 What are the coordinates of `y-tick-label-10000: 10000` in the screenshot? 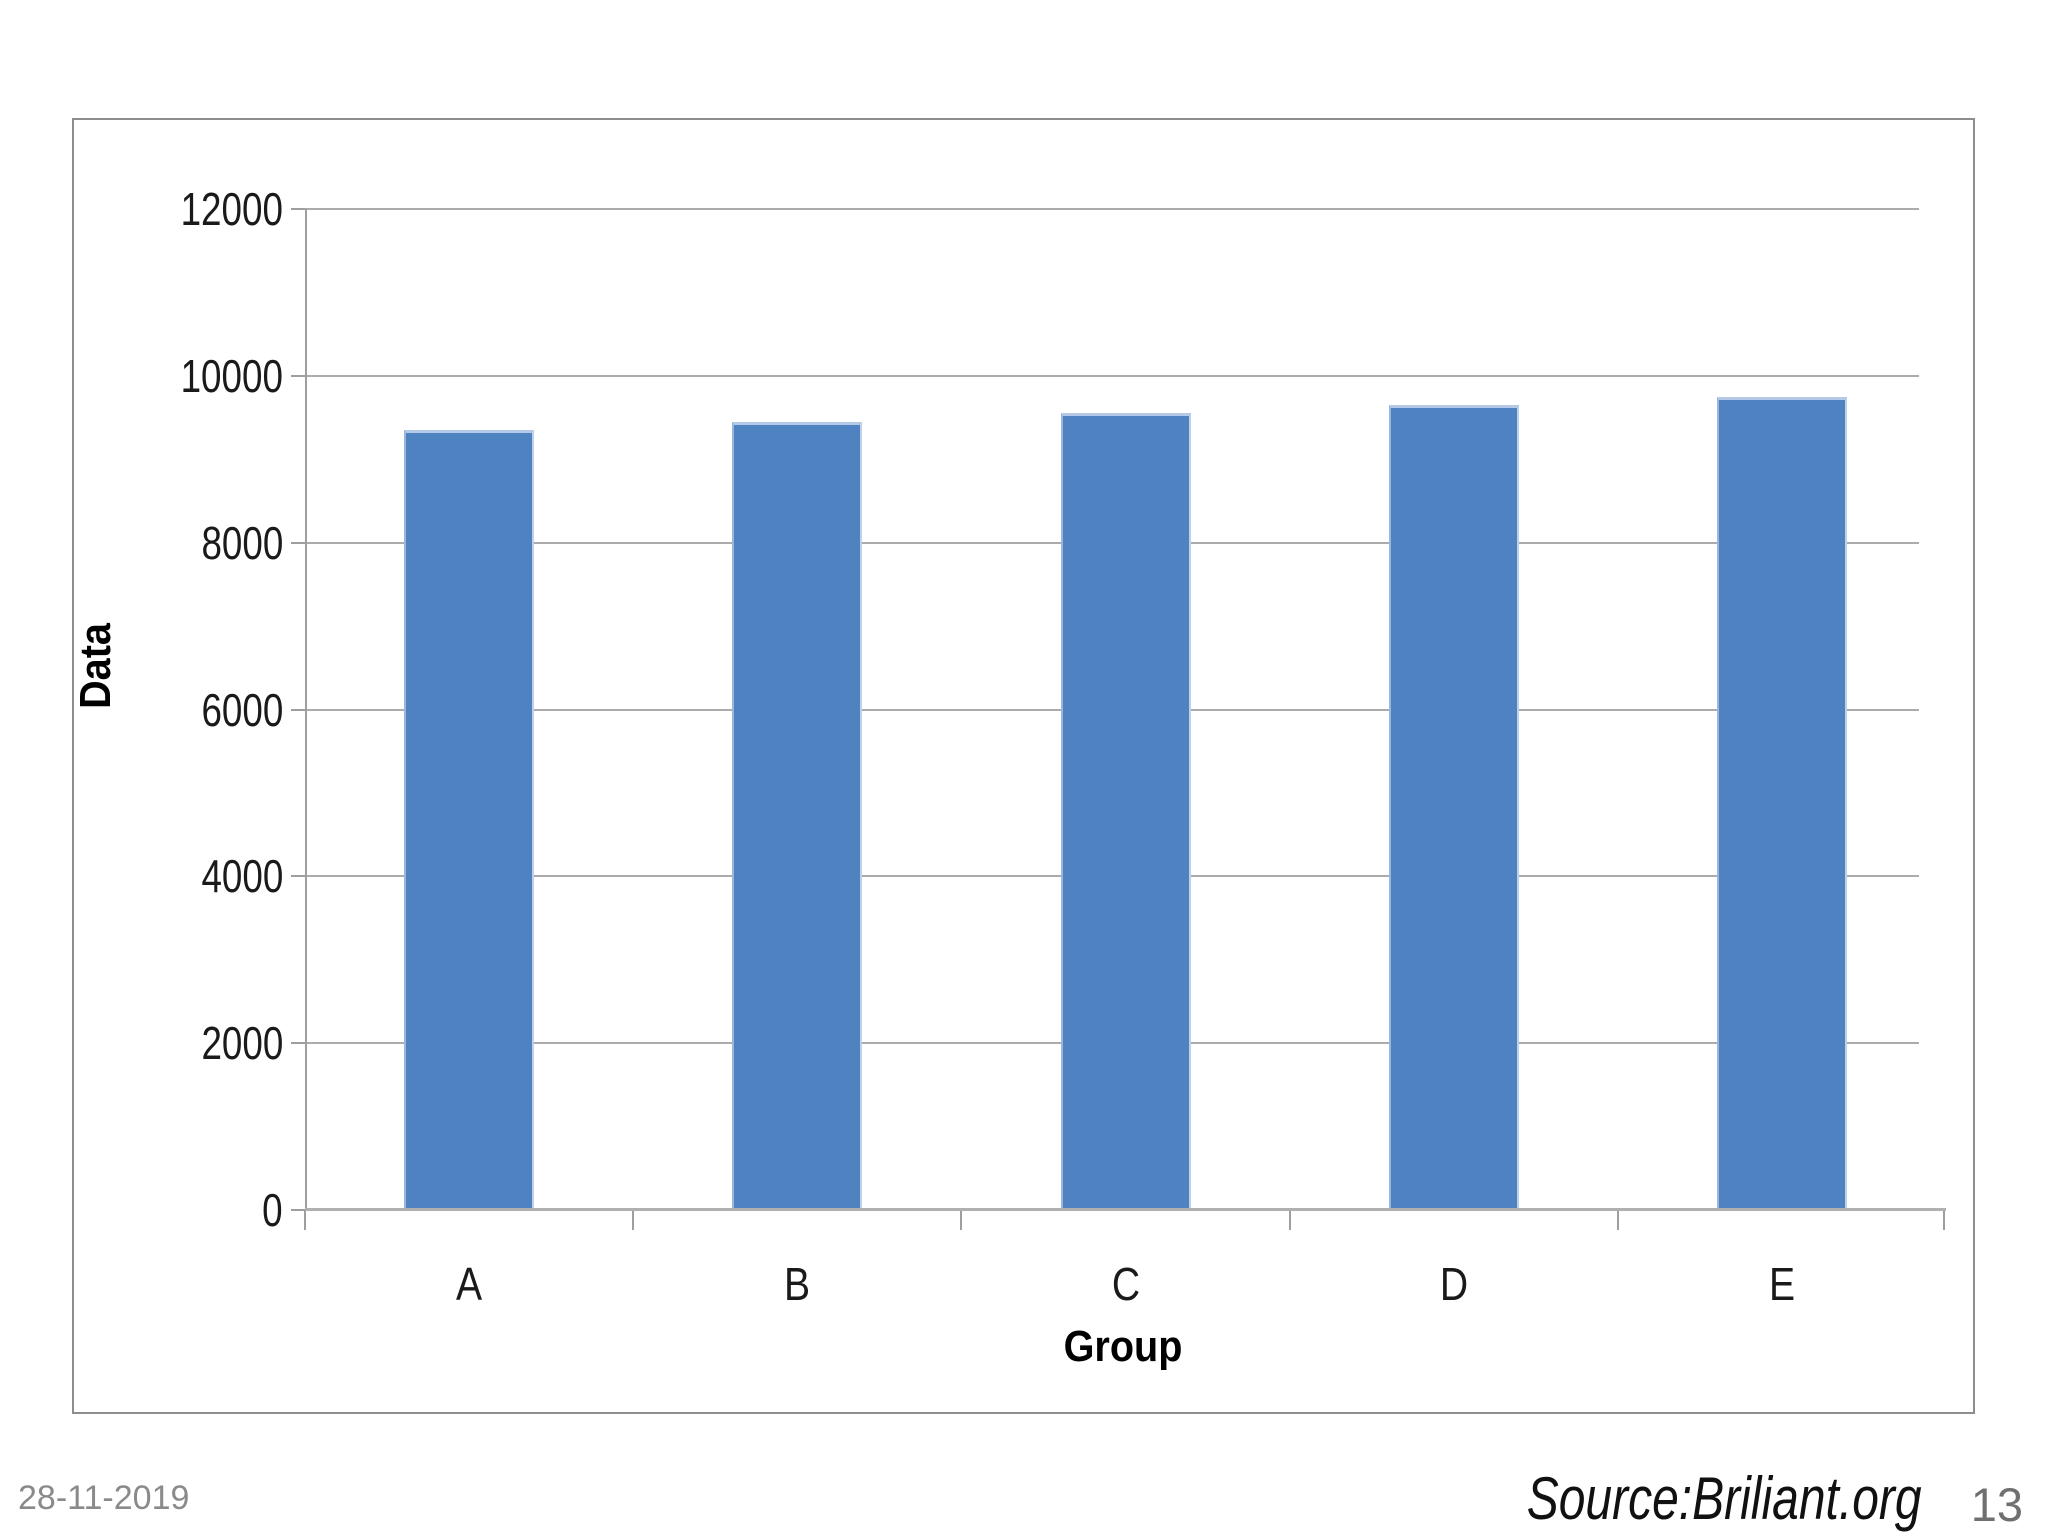 It's located at (231, 375).